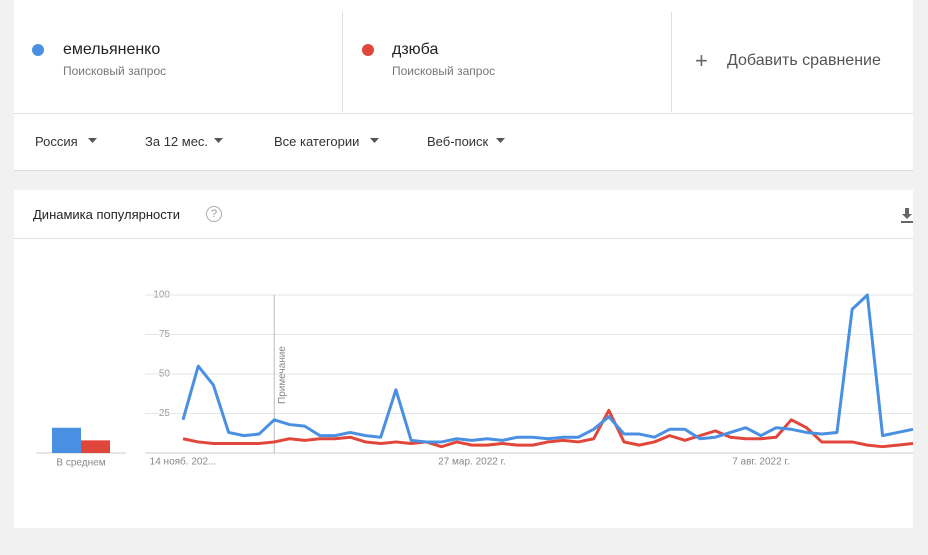 Image resolution: width=928 pixels, height=555 pixels. I want to click on download-glyph, so click(907, 215).